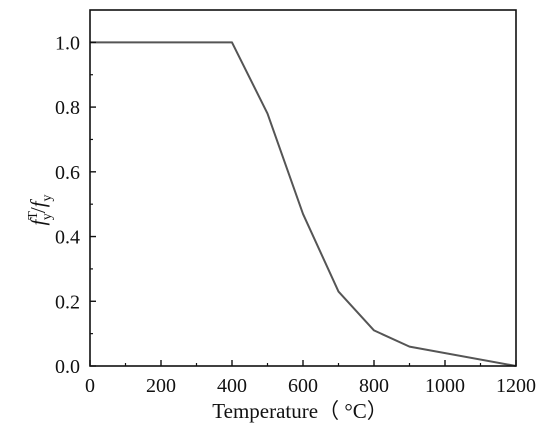 The image size is (550, 436). What do you see at coordinates (232, 386) in the screenshot?
I see `x-tick-label: 400` at bounding box center [232, 386].